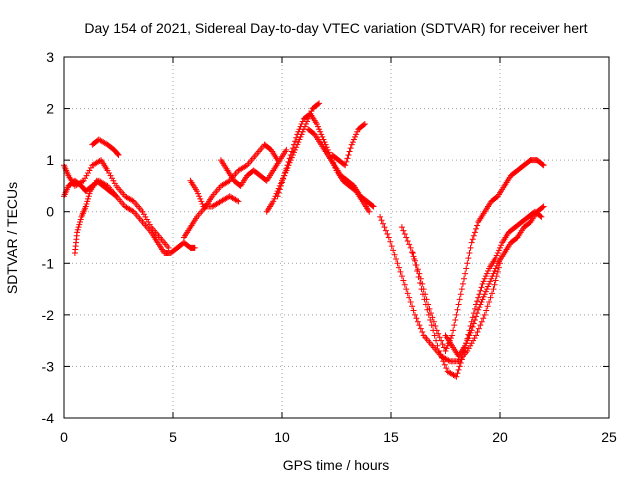 The height and width of the screenshot is (480, 640). I want to click on x-tick-label: 10, so click(282, 437).